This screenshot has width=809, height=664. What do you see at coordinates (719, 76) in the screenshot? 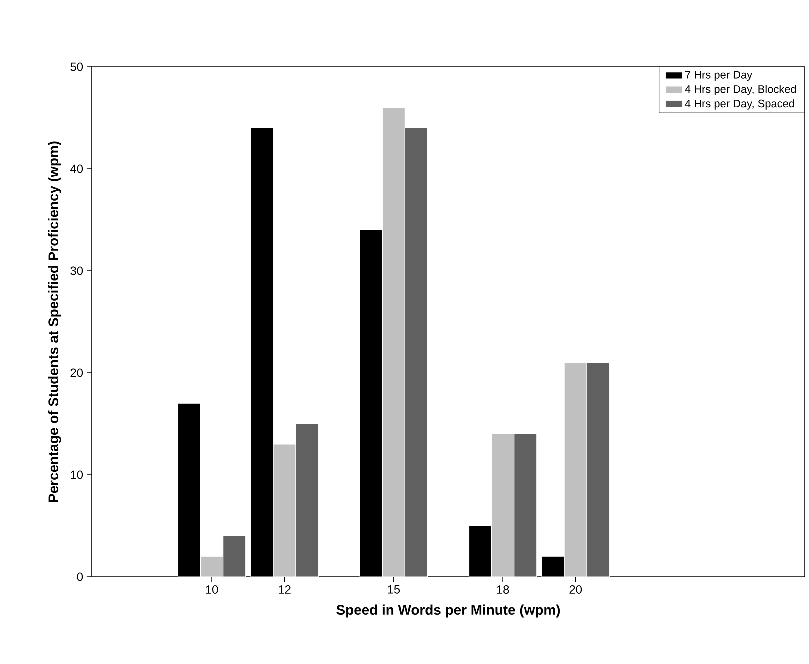
I see `legend-label: 7 Hrs per Day` at bounding box center [719, 76].